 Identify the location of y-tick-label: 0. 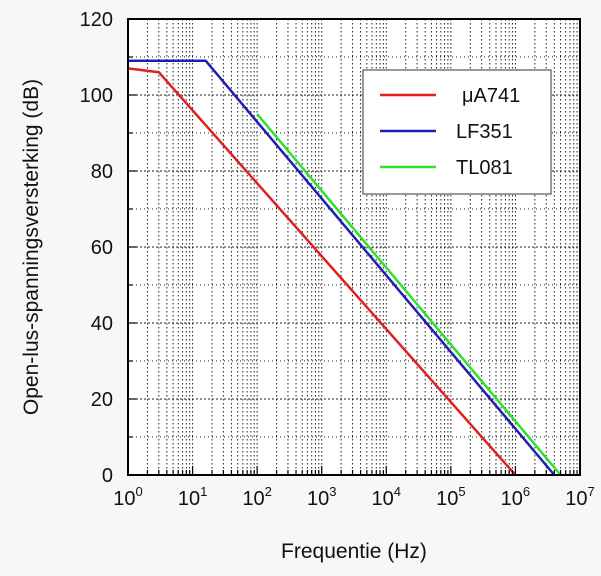
(107, 476).